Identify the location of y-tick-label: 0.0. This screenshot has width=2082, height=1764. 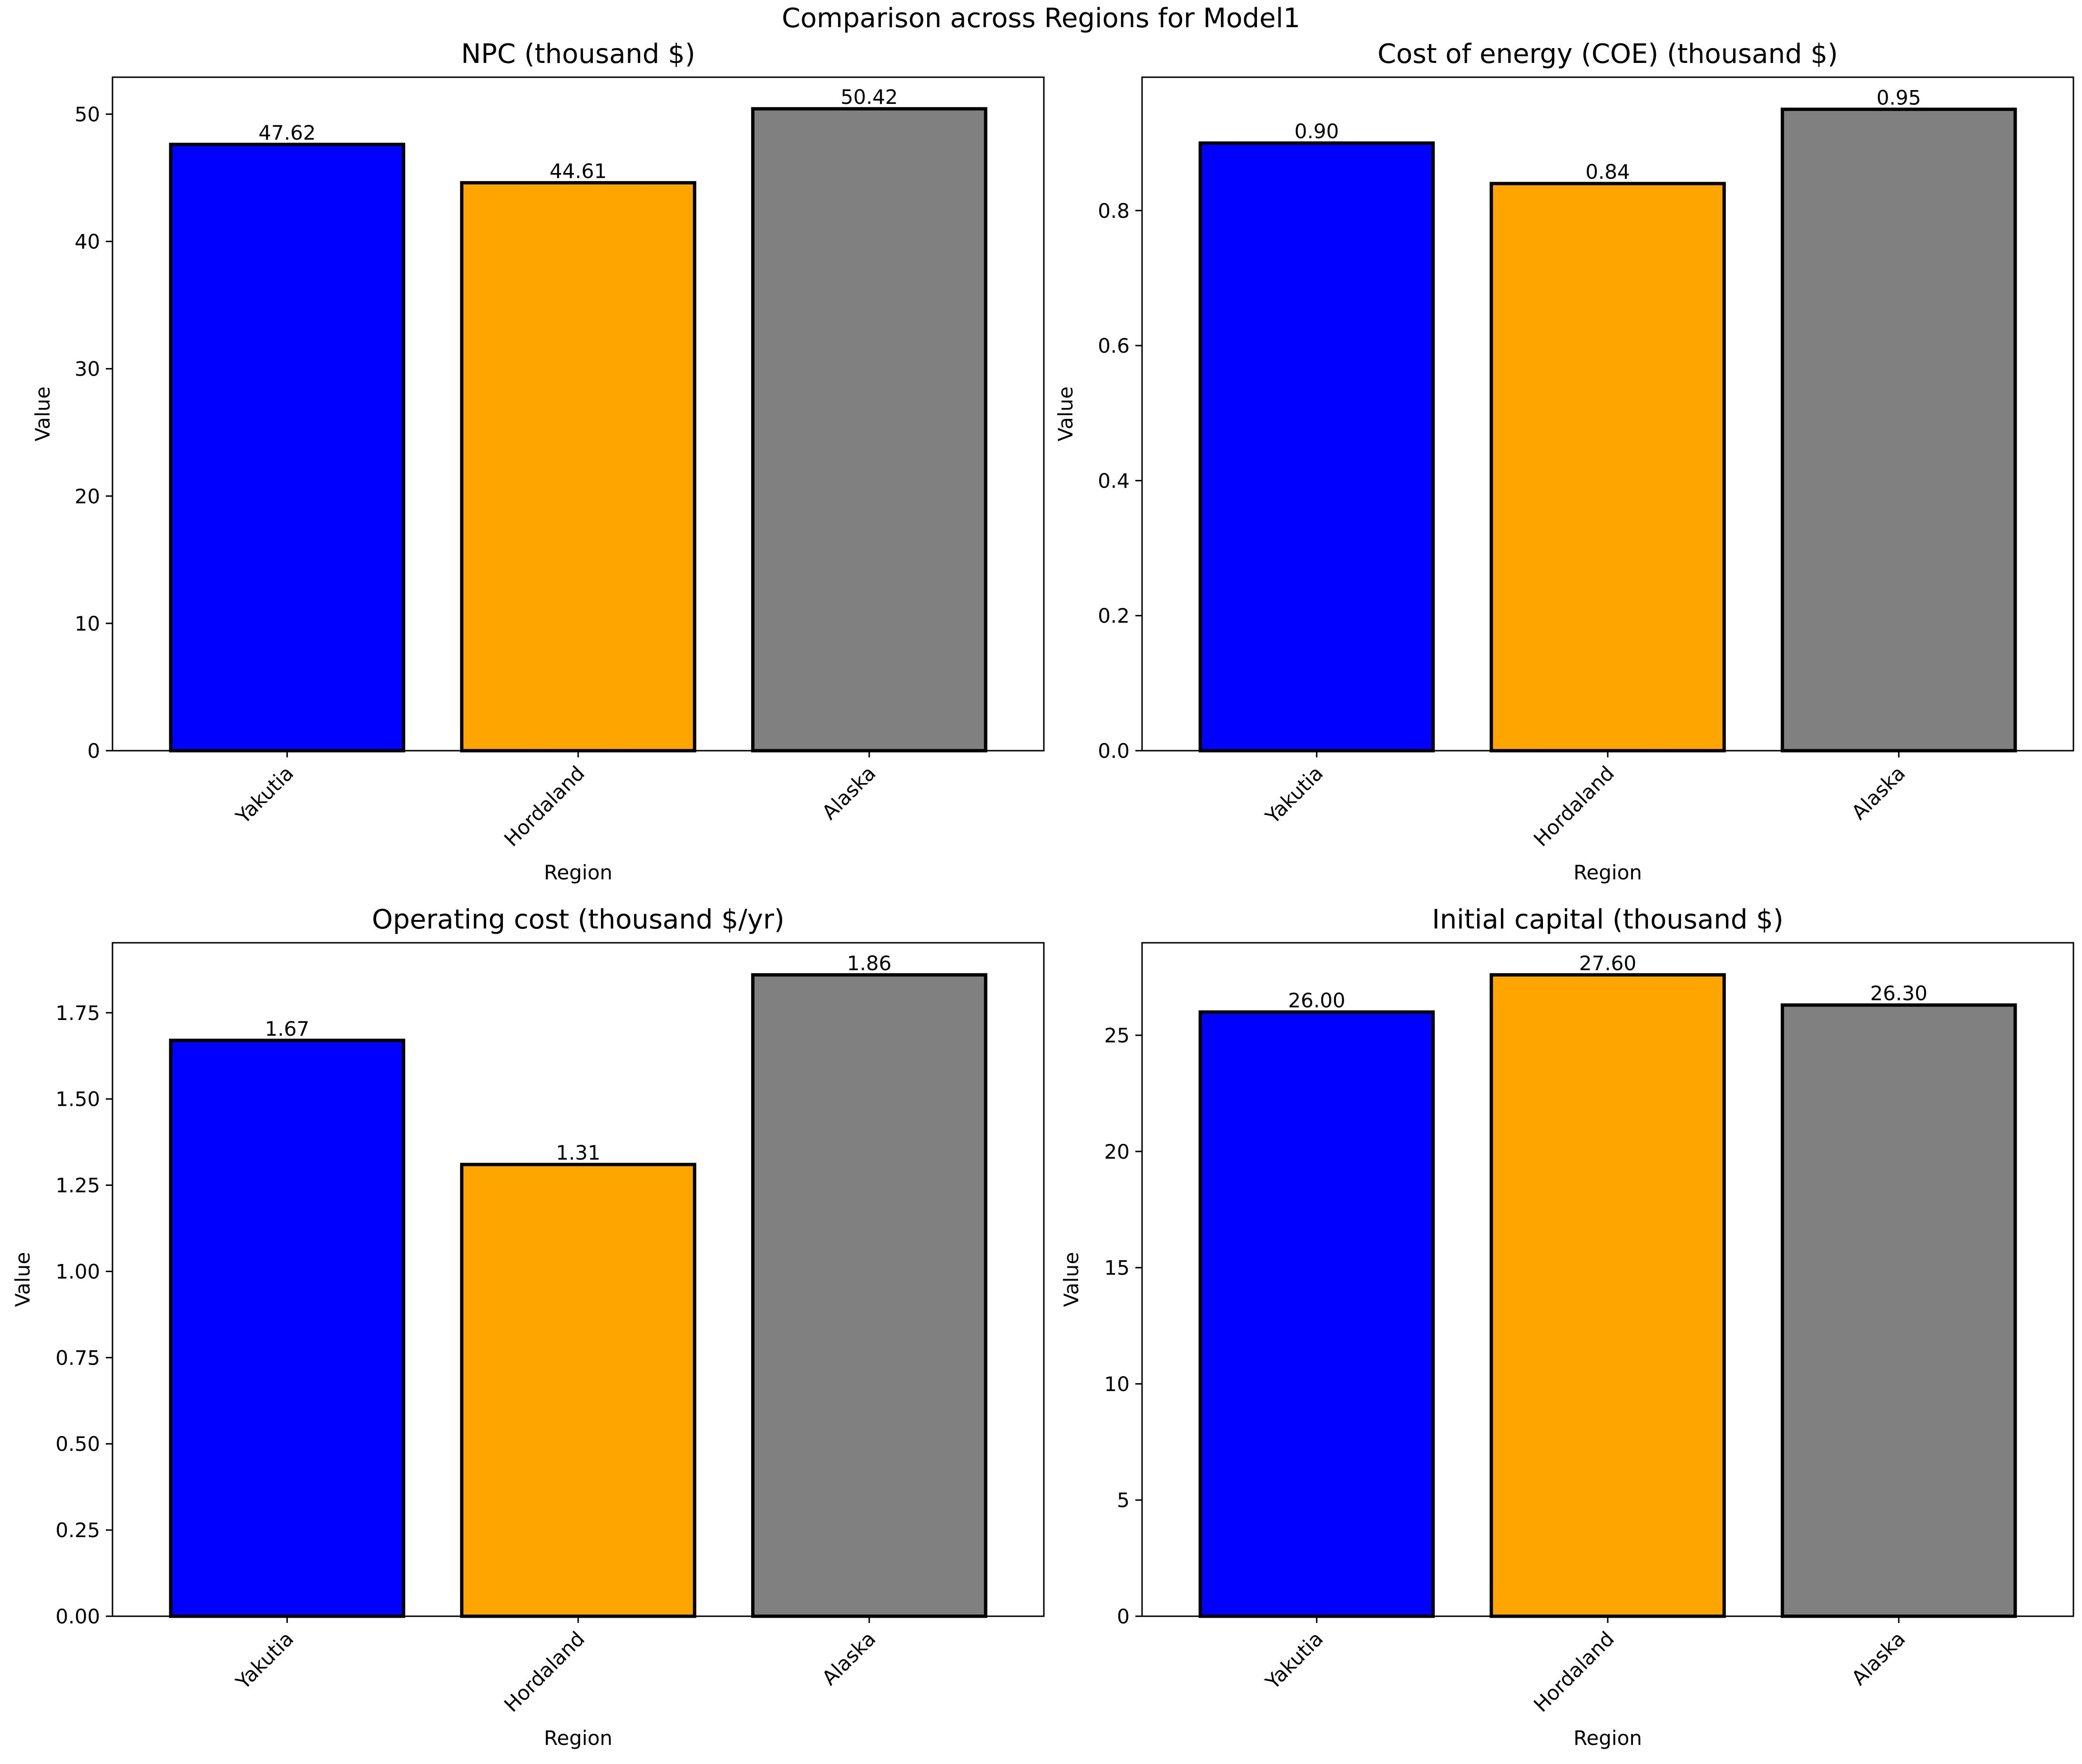
(1114, 751).